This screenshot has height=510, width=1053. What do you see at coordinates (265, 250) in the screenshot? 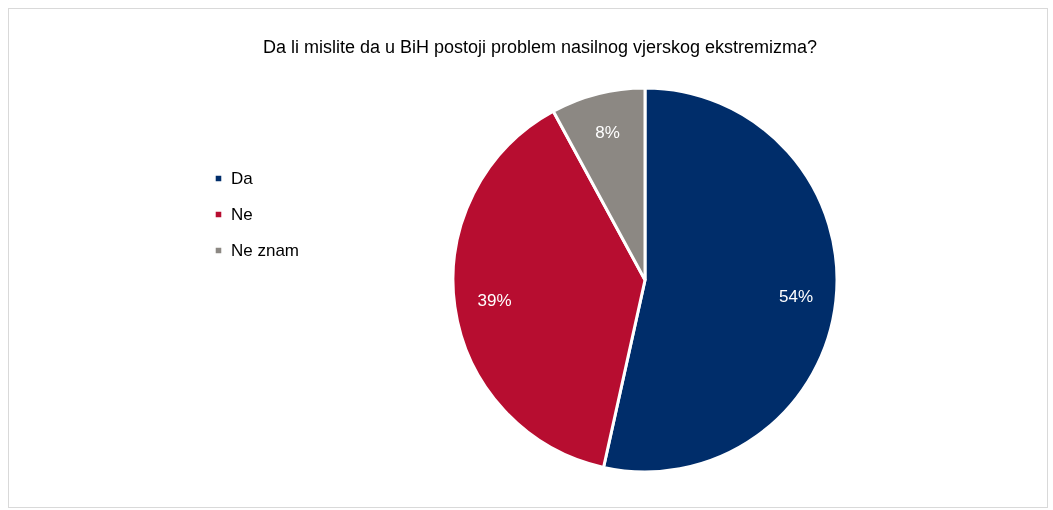
I see `legend-label: Ne znam` at bounding box center [265, 250].